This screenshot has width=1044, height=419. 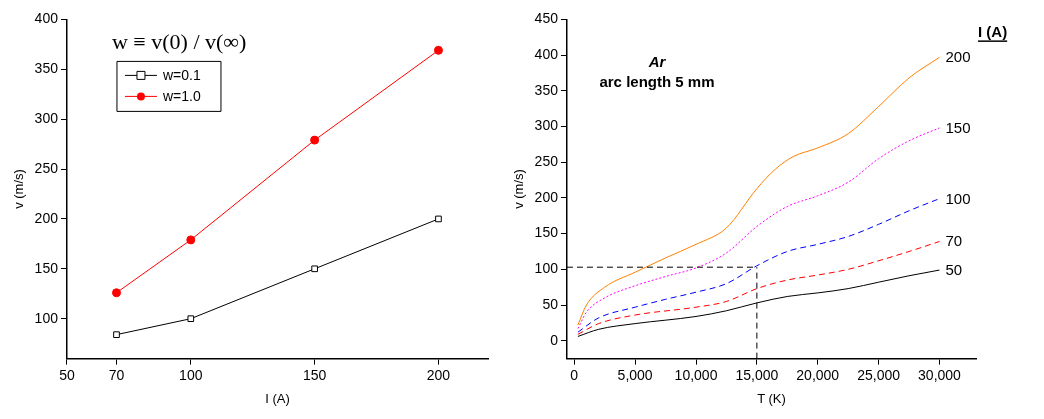 I want to click on x-tick-label: 30,000, so click(x=940, y=374).